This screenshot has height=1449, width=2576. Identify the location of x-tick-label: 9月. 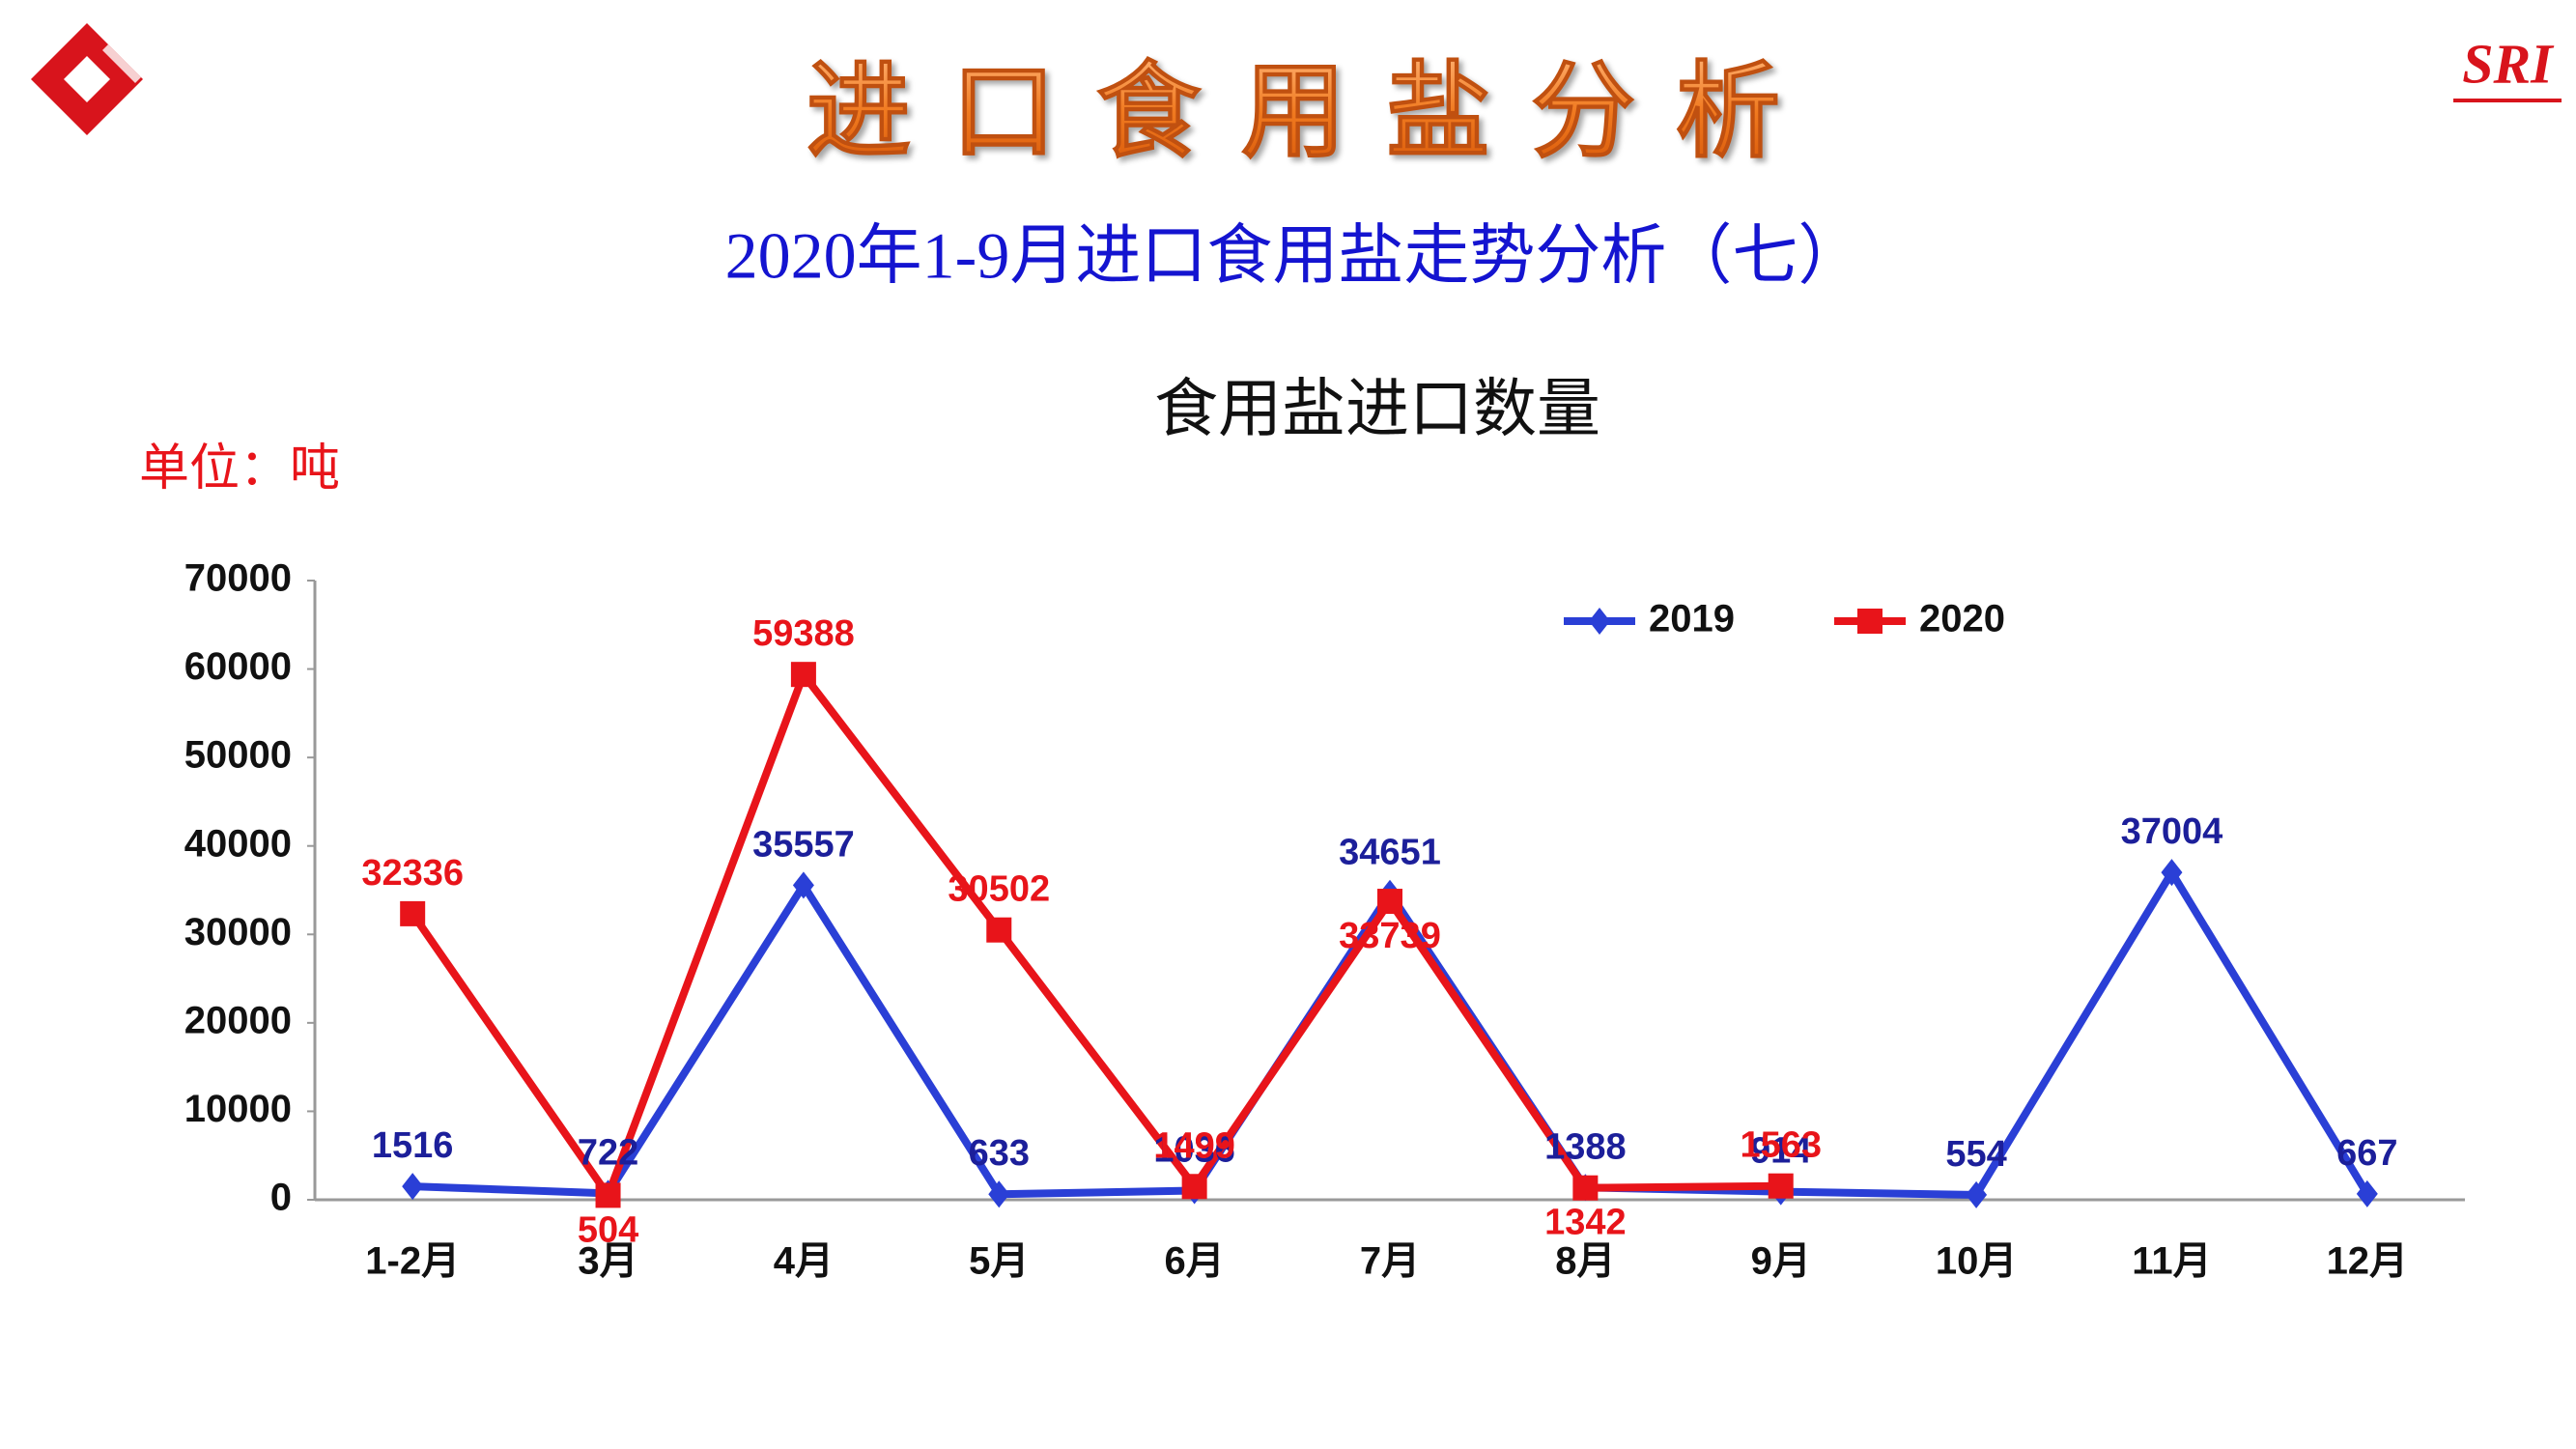
(1781, 1261).